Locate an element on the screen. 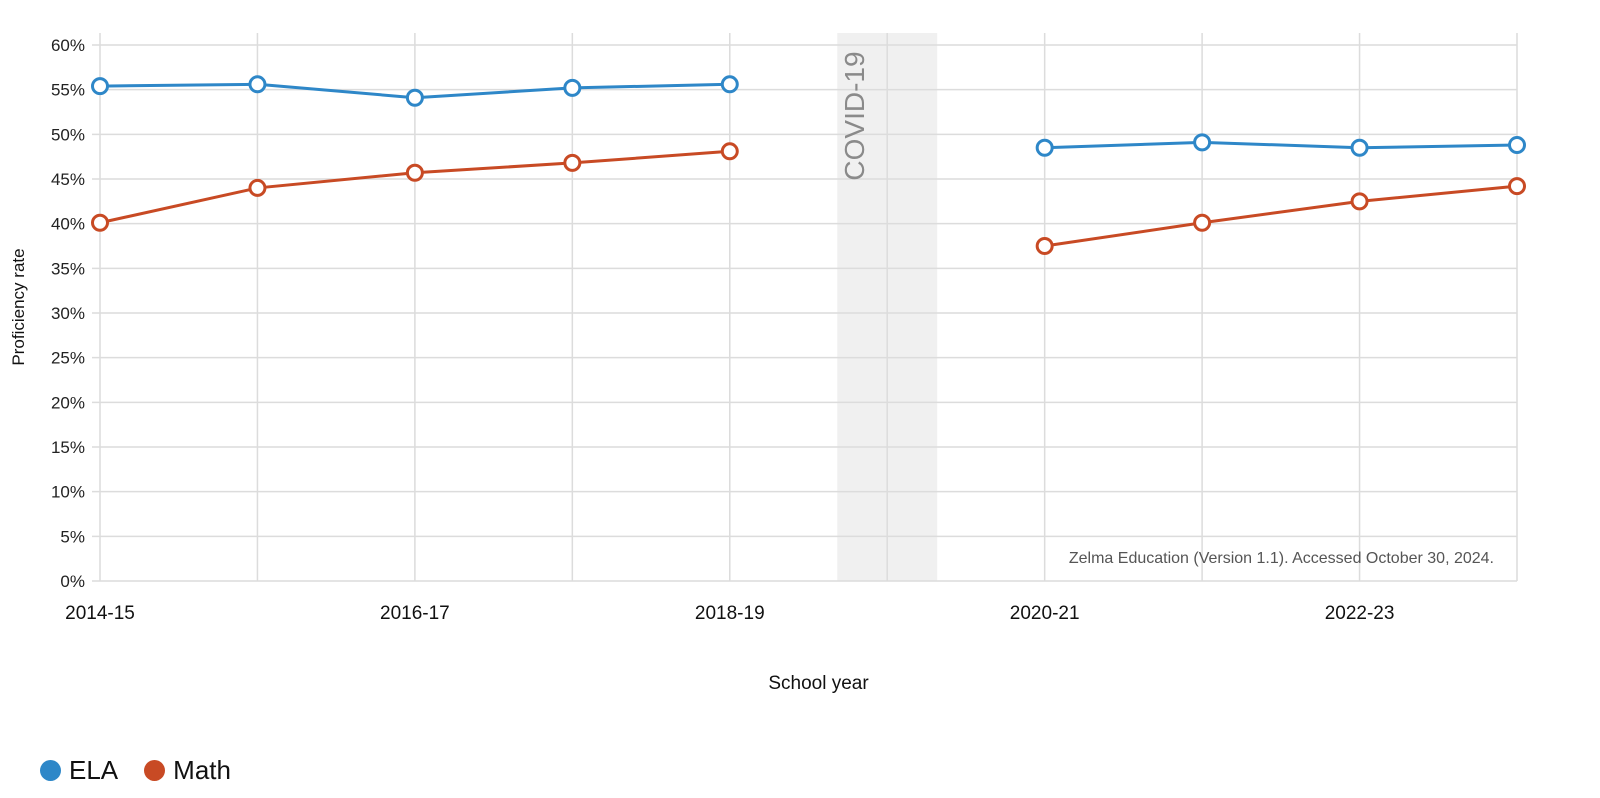 The image size is (1600, 798). y-tick-label: 5% is located at coordinates (72, 536).